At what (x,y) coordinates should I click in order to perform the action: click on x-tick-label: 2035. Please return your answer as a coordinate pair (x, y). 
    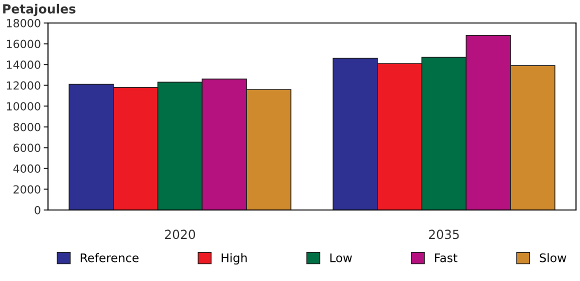
    Looking at the image, I should click on (444, 235).